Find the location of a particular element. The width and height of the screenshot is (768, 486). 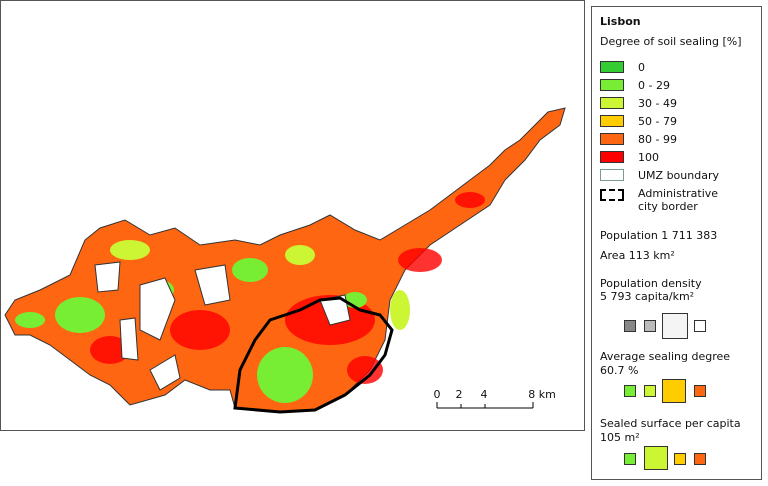

legend-title: Lisbon is located at coordinates (620, 21).